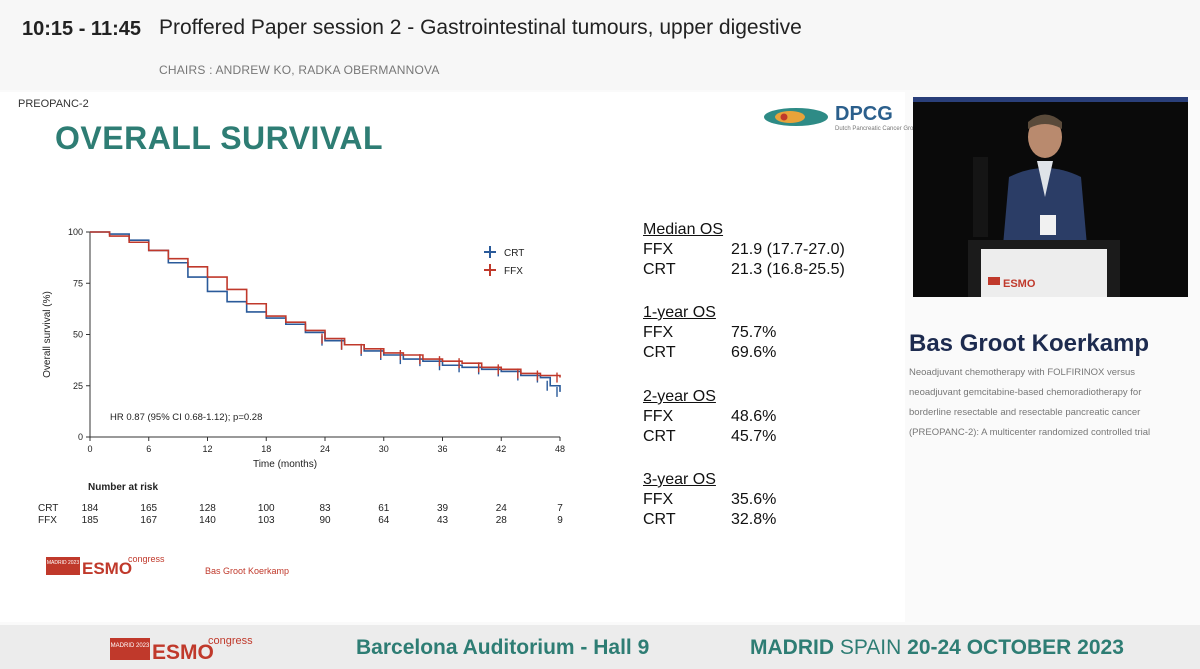 The height and width of the screenshot is (669, 1200). What do you see at coordinates (90, 508) in the screenshot?
I see `risk-value: 184` at bounding box center [90, 508].